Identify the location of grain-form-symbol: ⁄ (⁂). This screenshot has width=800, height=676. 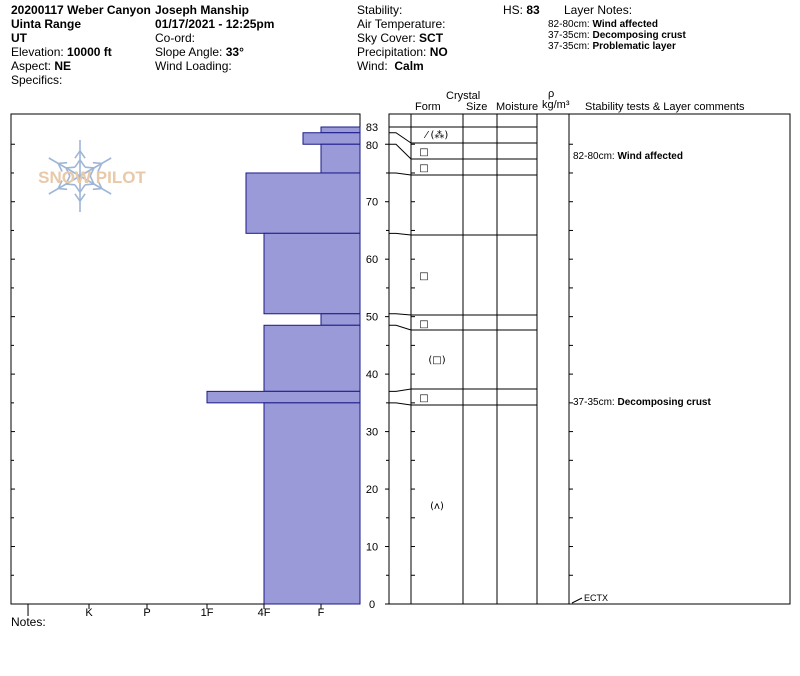
(436, 135).